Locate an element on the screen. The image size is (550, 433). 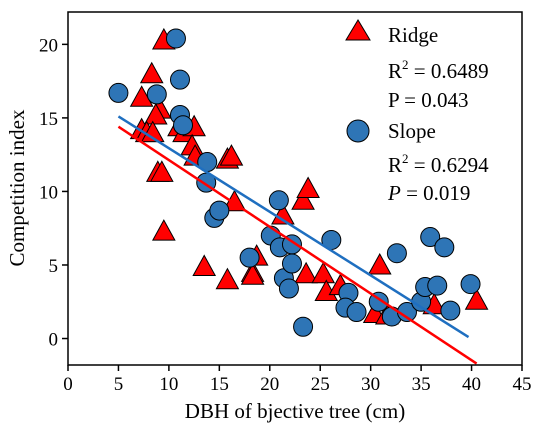
slope-p-value: P = 0.019 is located at coordinates (428, 193).